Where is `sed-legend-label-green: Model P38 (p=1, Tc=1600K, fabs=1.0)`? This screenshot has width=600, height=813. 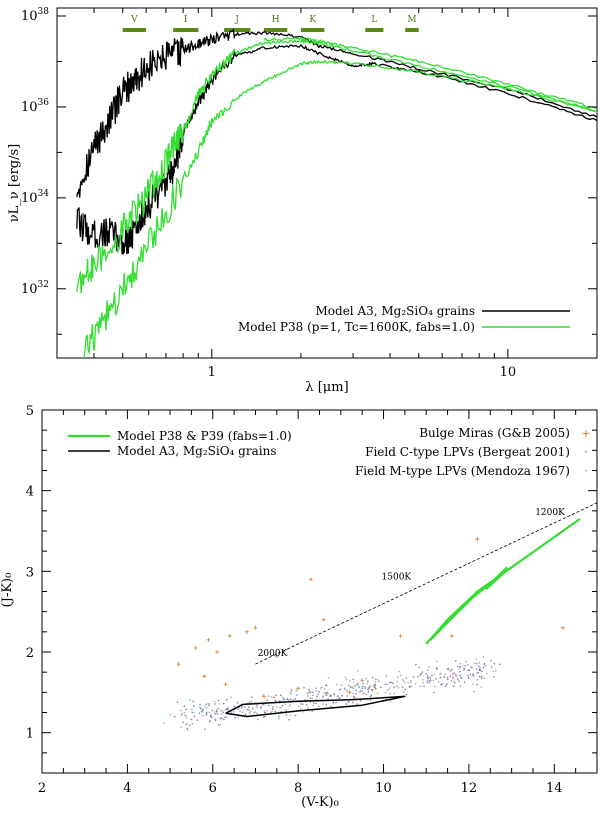
sed-legend-label-green: Model P38 (p=1, Tc=1600K, fabs=1.0) is located at coordinates (356, 327).